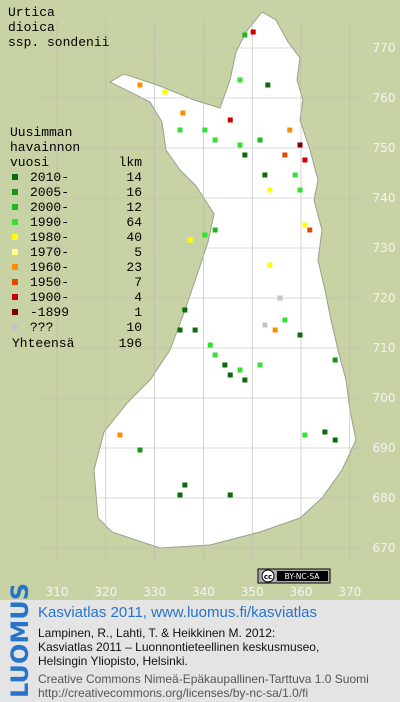 The image size is (400, 702). I want to click on legend-label: -1899, so click(49, 312).